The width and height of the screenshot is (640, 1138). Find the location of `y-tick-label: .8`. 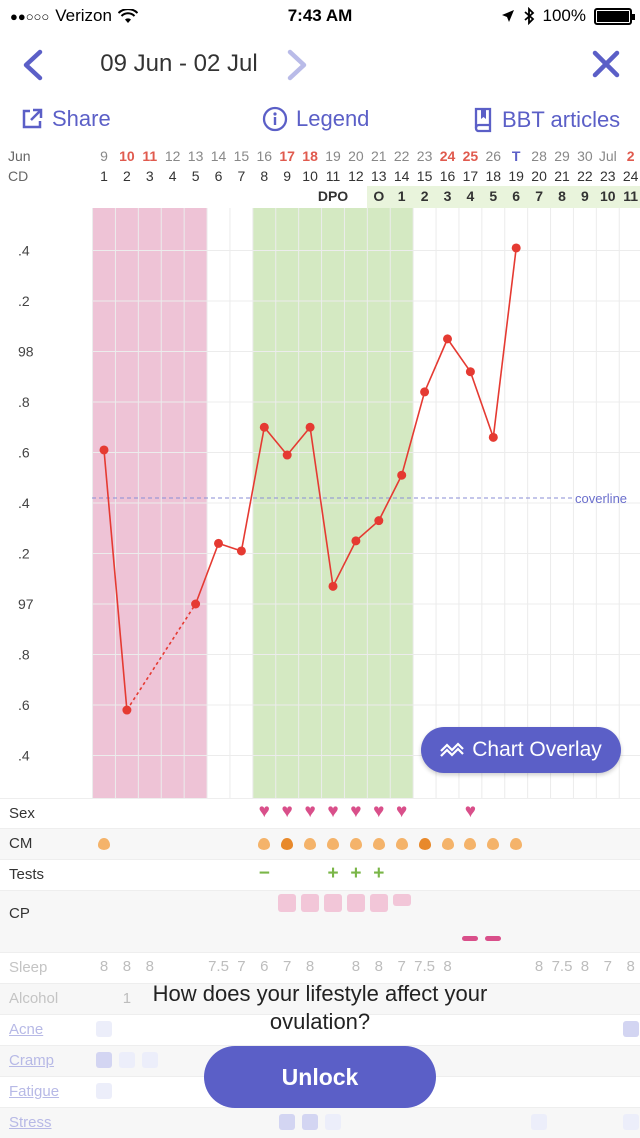

y-tick-label: .8 is located at coordinates (24, 402).